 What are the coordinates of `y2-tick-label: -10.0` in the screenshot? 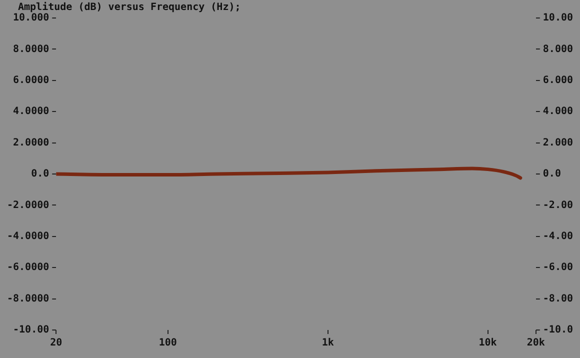 It's located at (558, 330).